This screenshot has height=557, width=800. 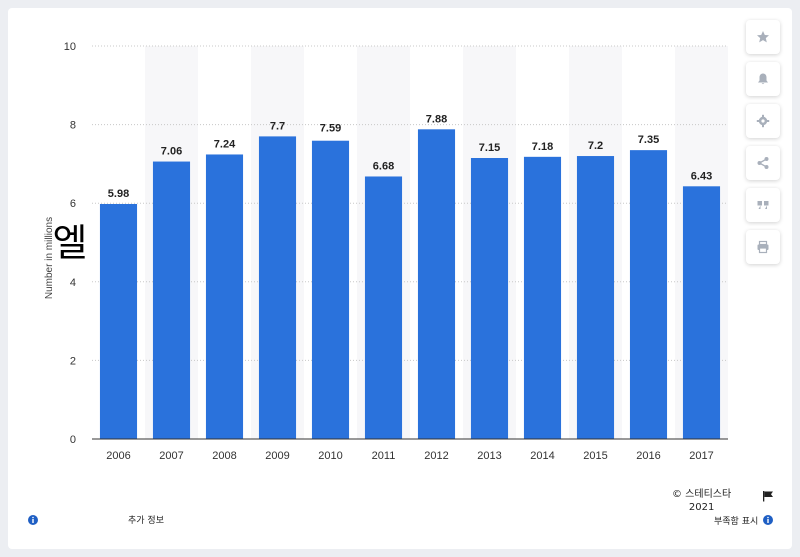 I want to click on data-label: 7.7, so click(x=277, y=126).